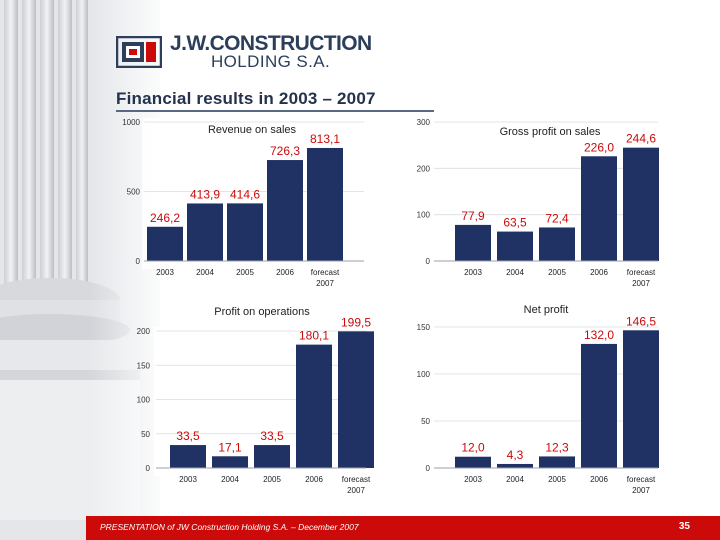 Image resolution: width=720 pixels, height=540 pixels. Describe the element at coordinates (139, 52) in the screenshot. I see `company-logo-icon` at that location.